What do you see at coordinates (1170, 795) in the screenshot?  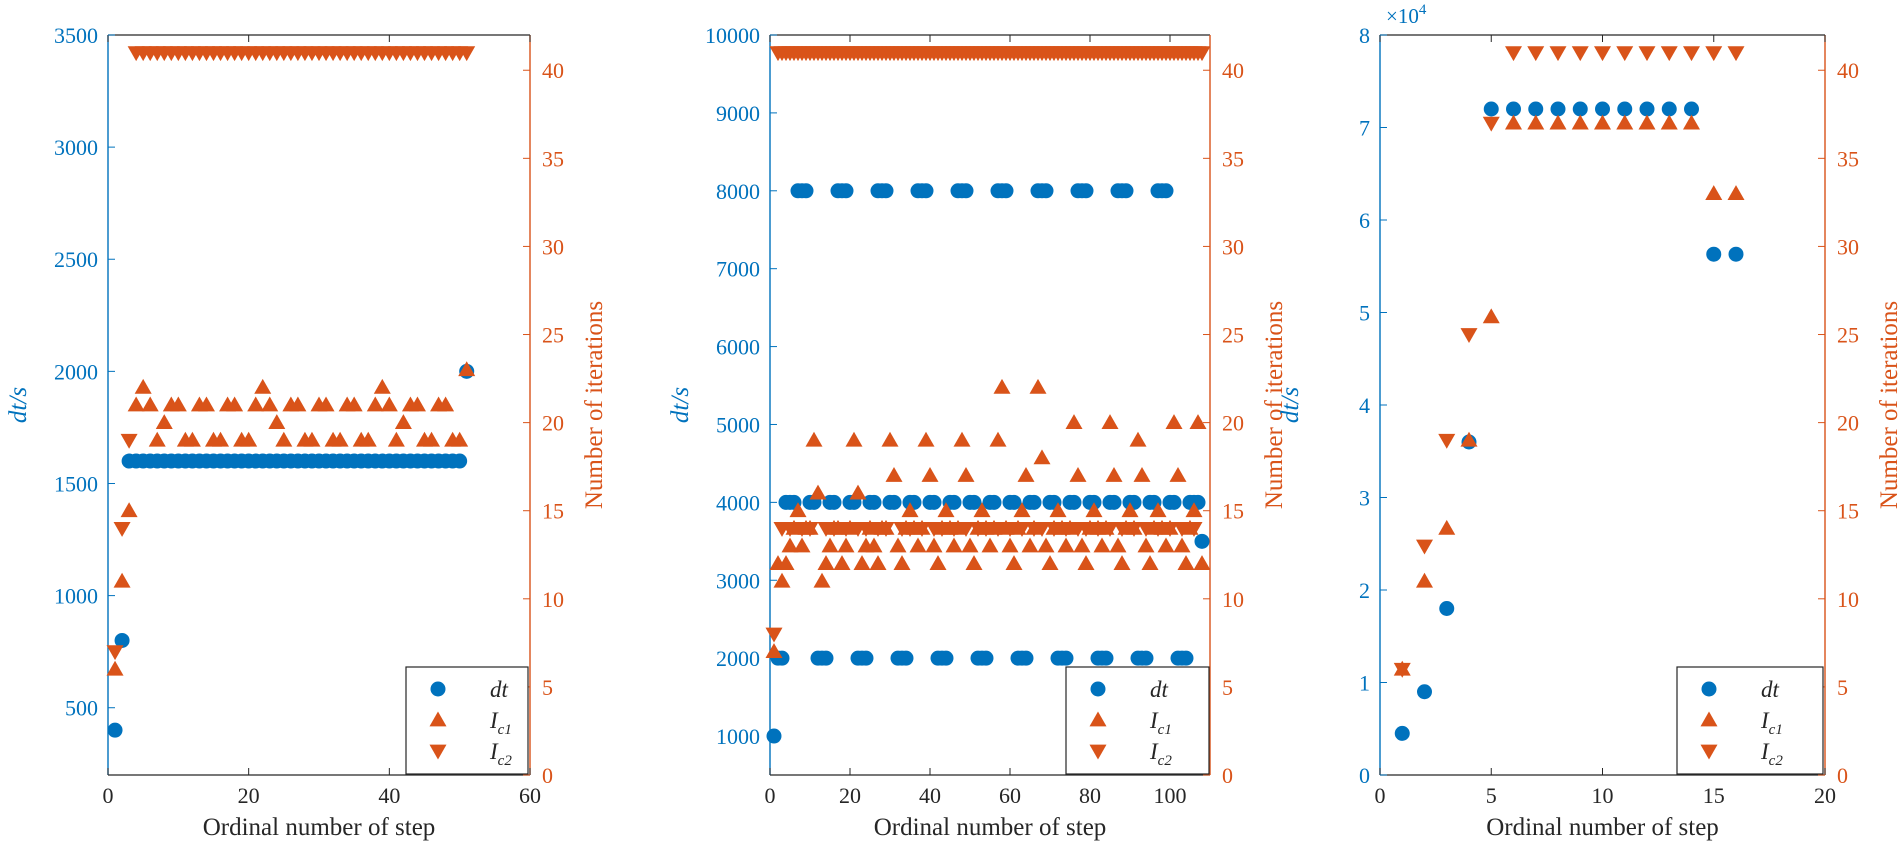 I see `x-tick-label: 100` at bounding box center [1170, 795].